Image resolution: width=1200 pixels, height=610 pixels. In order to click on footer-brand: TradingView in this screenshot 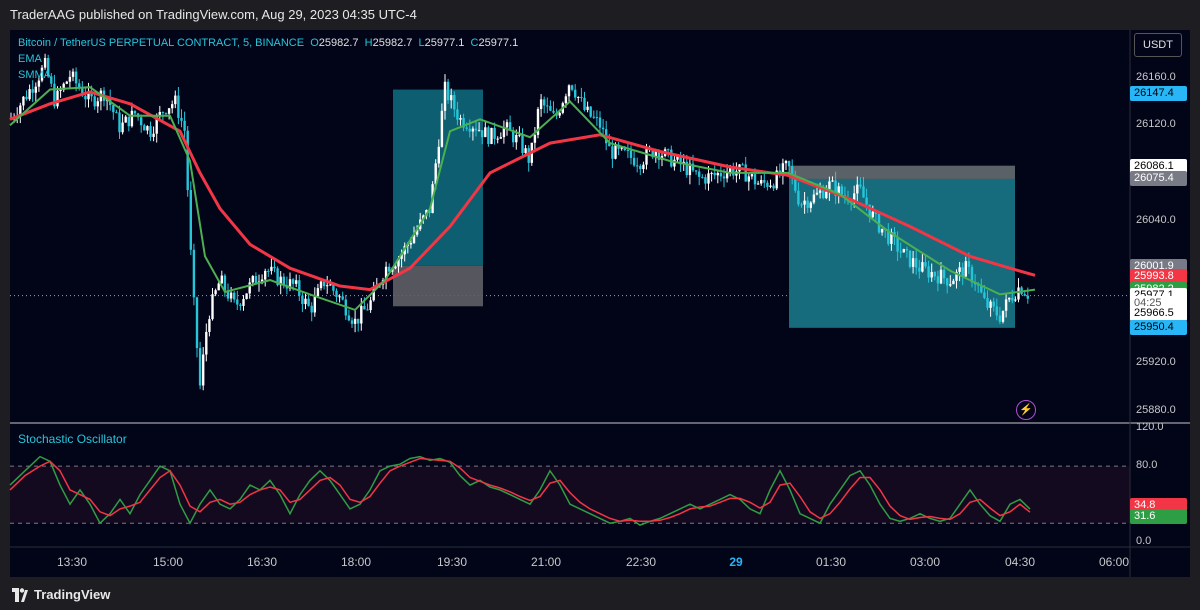, I will do `click(72, 594)`.